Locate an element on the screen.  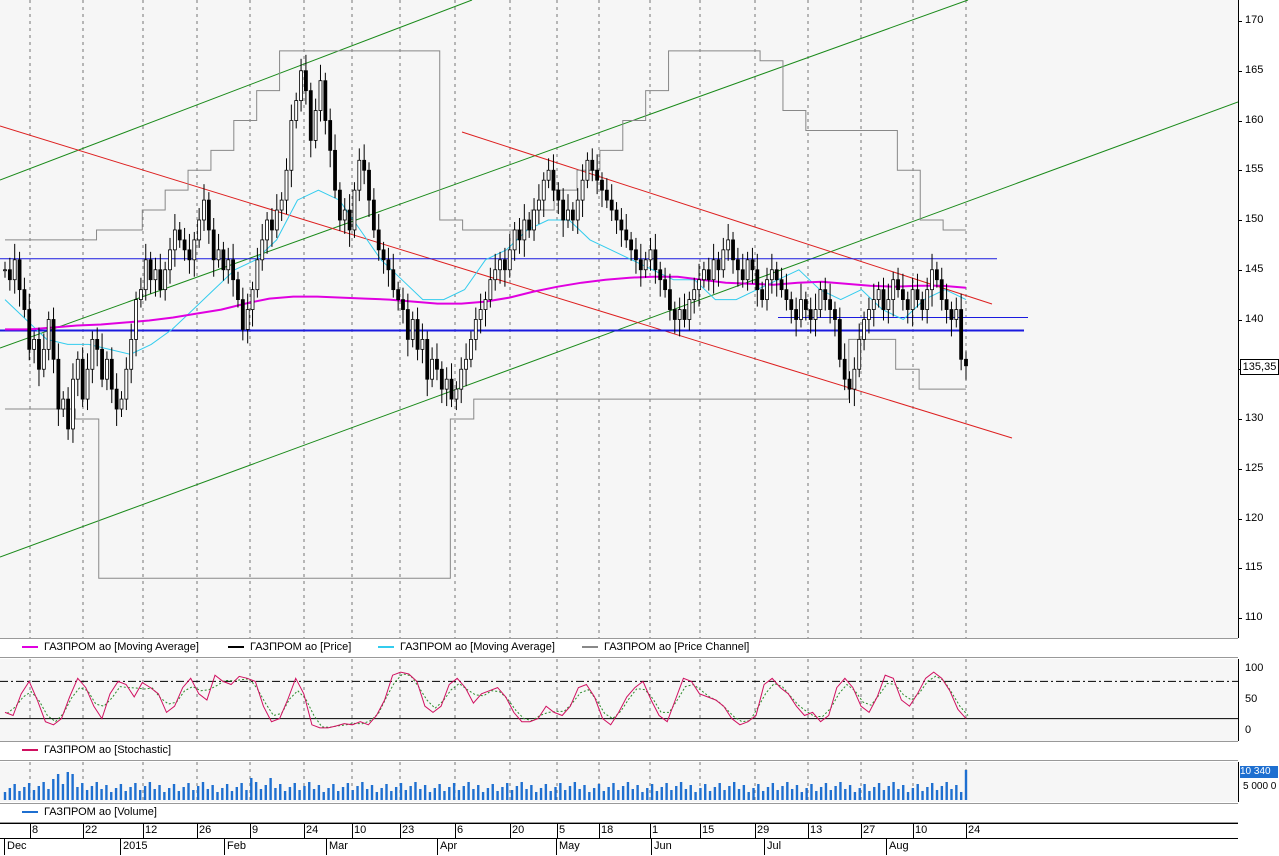
x-day-label: 23 is located at coordinates (408, 830).